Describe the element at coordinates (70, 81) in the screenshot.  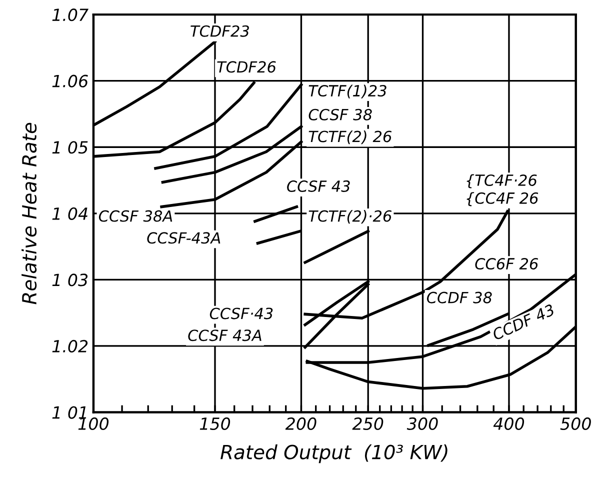
I see `y-tick-label: 1.06` at that location.